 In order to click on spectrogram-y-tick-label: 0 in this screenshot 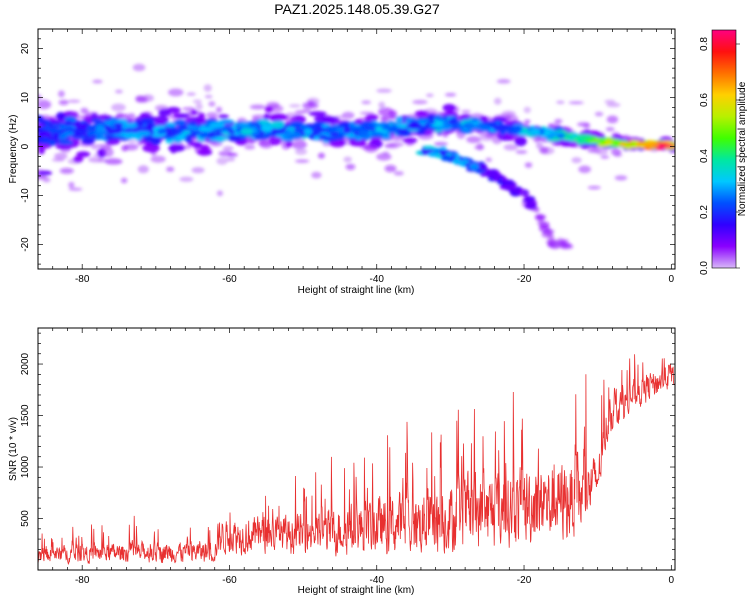, I will do `click(25, 146)`.